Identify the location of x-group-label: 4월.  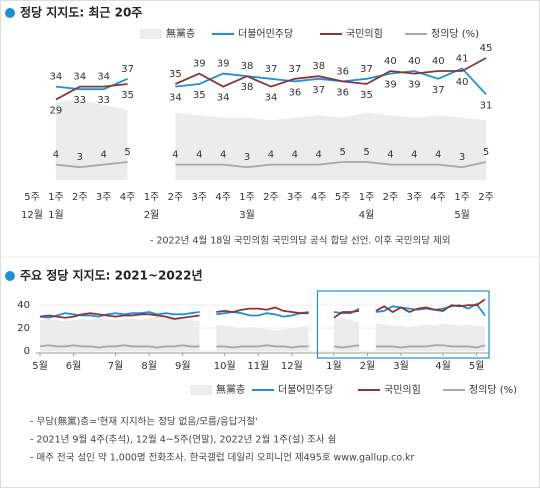
(367, 215).